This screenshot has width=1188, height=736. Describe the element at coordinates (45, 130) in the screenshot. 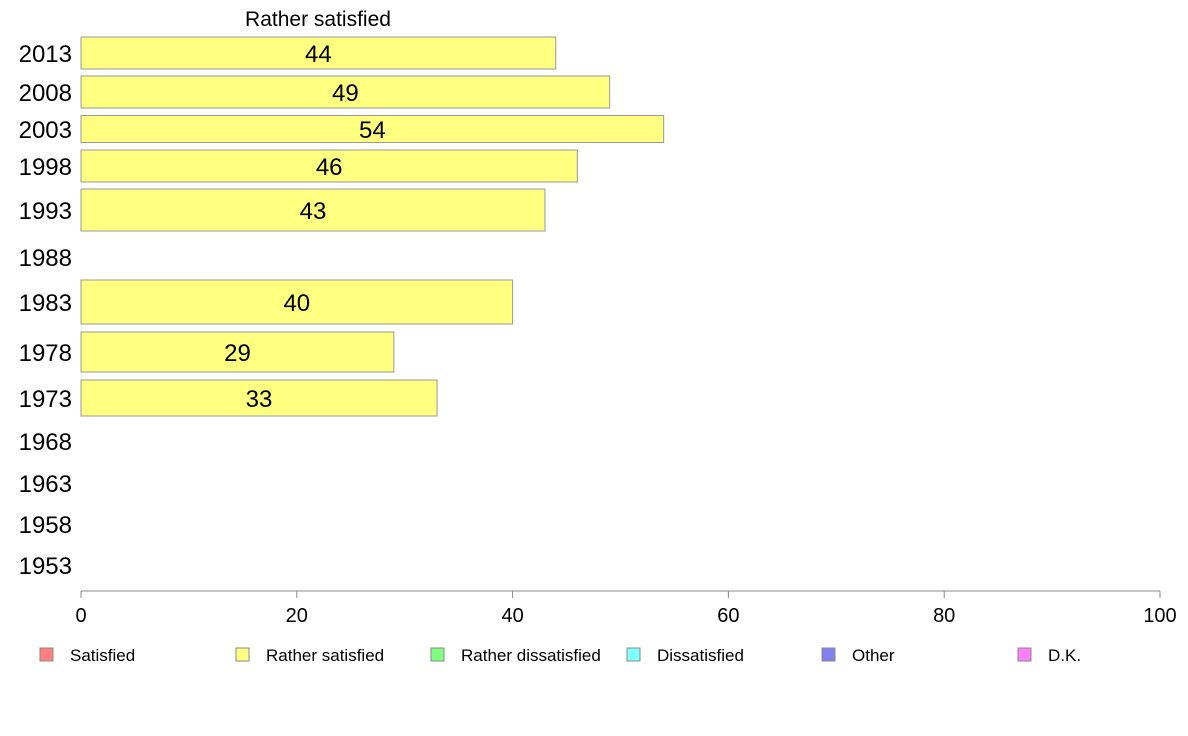

I see `y-tick-label: 2003` at that location.